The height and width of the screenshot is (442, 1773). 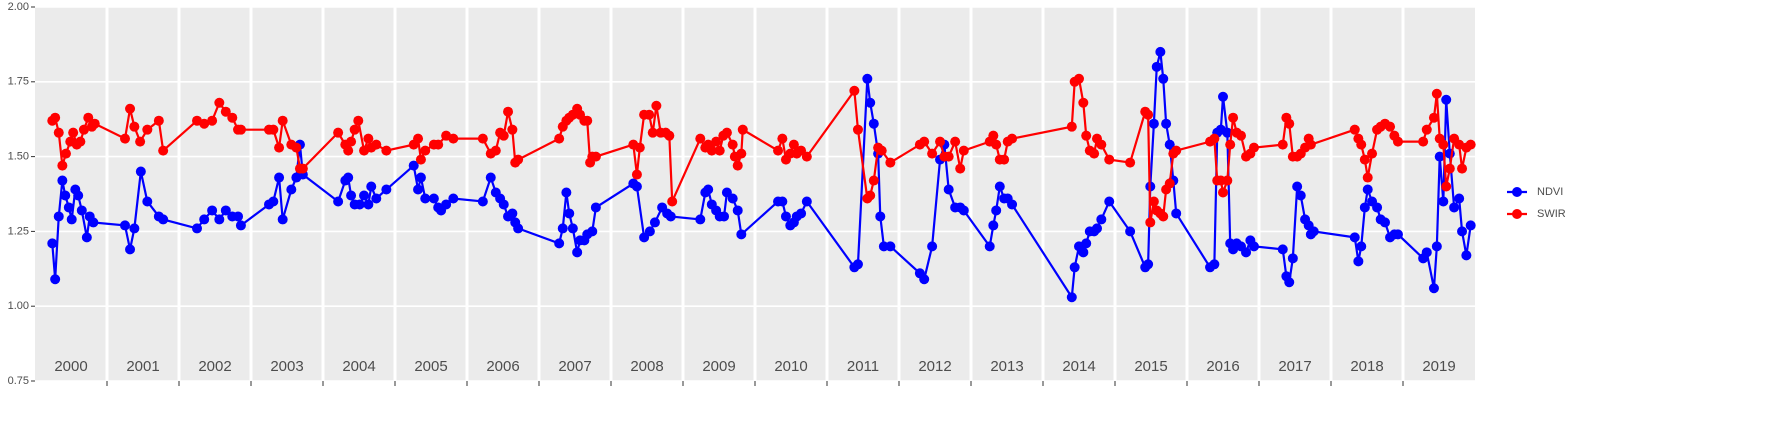 I want to click on x-tick-label: 2009, so click(x=718, y=366).